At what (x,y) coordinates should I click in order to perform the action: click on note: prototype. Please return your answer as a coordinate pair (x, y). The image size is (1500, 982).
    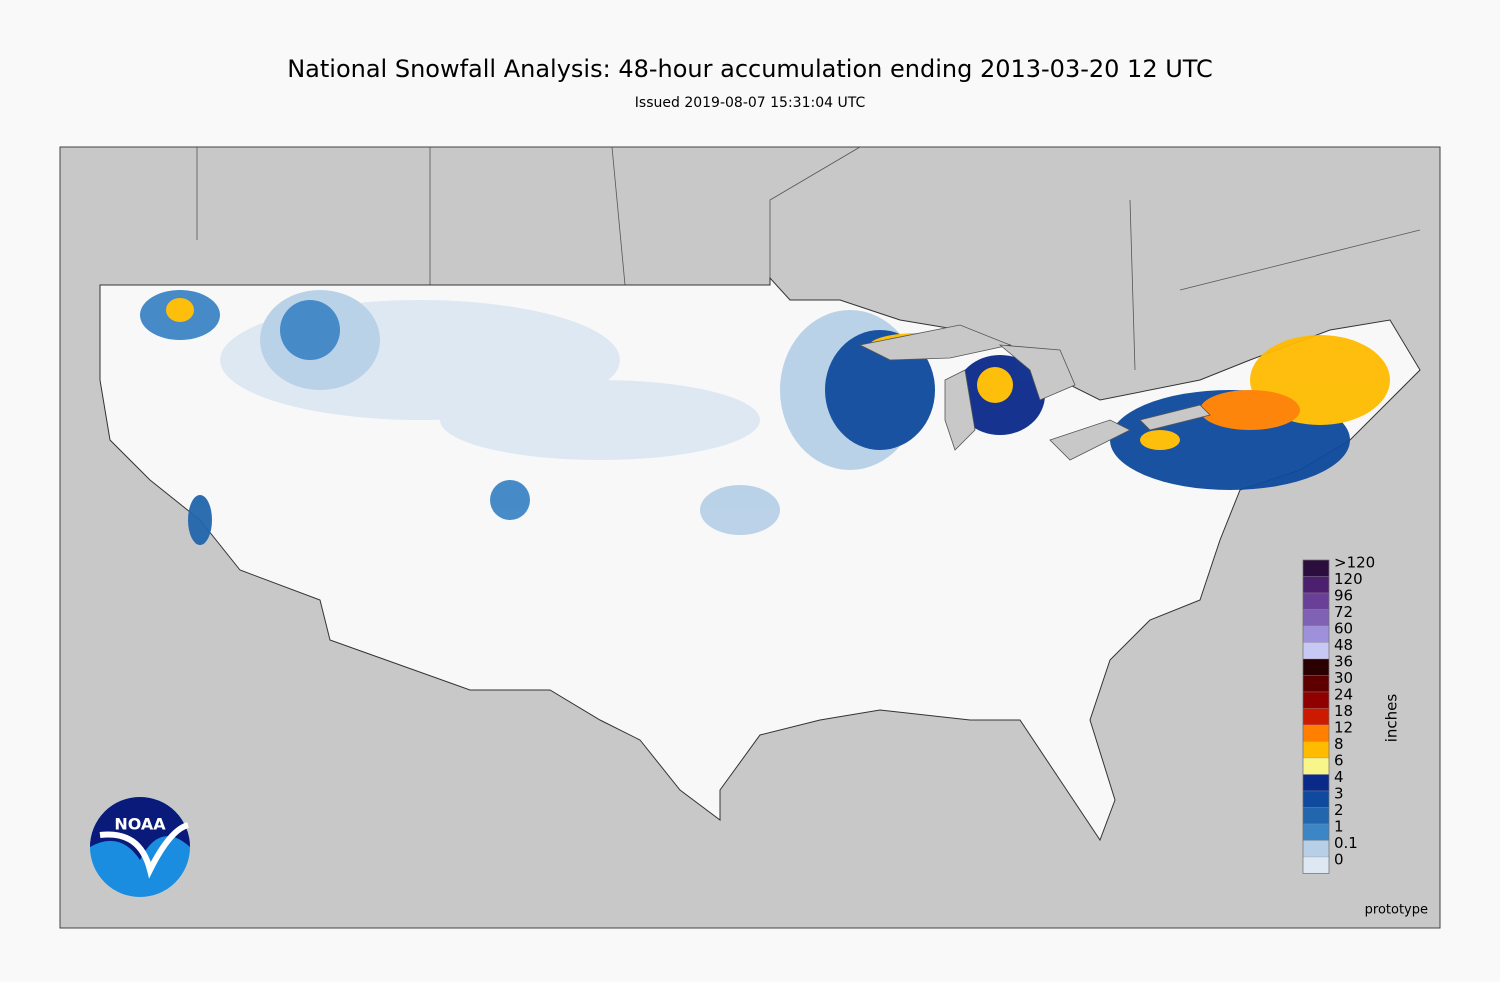
    Looking at the image, I should click on (1396, 910).